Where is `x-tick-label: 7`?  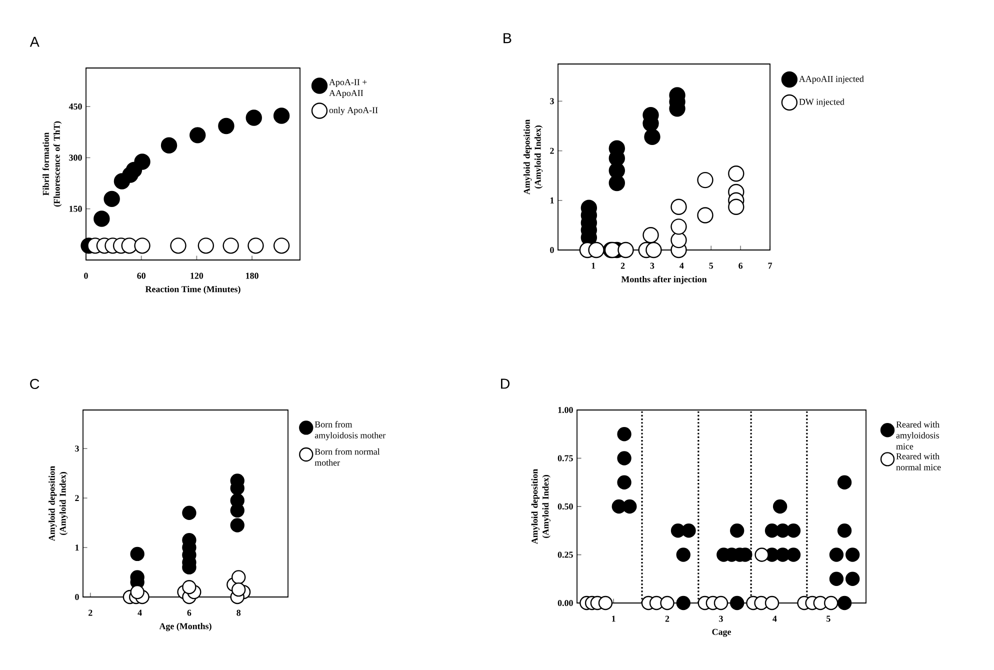 x-tick-label: 7 is located at coordinates (770, 265).